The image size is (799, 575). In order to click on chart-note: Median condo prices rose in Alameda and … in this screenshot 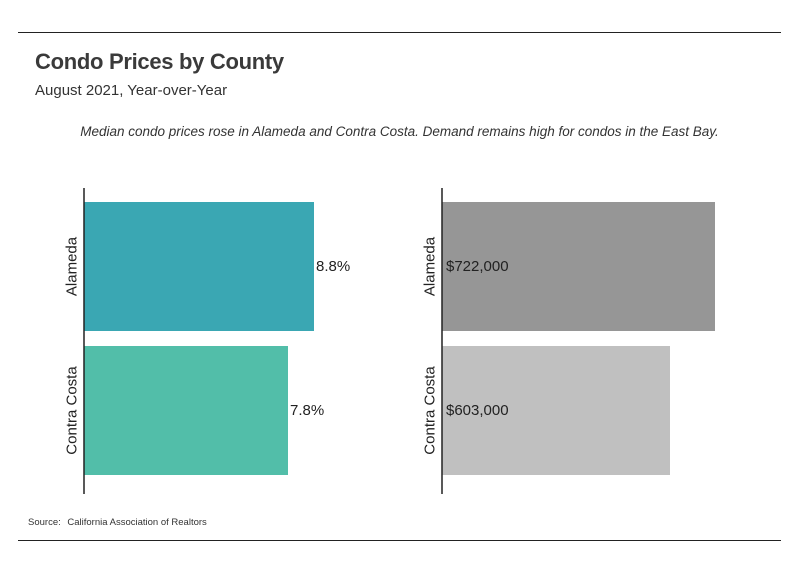, I will do `click(399, 131)`.